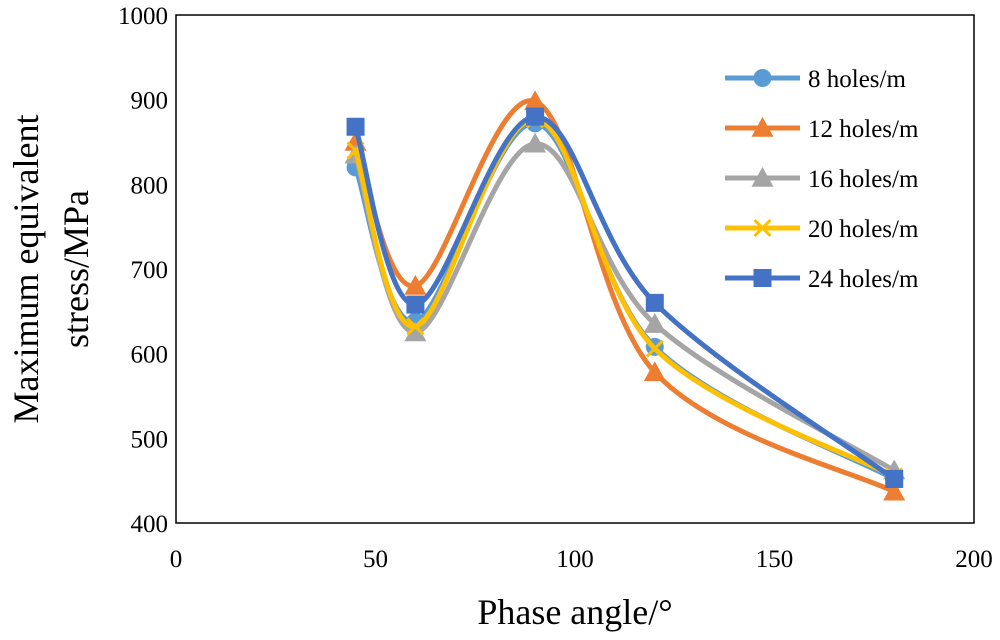  I want to click on y-axis-title: Maximum equivalent stress/MPa, so click(51, 269).